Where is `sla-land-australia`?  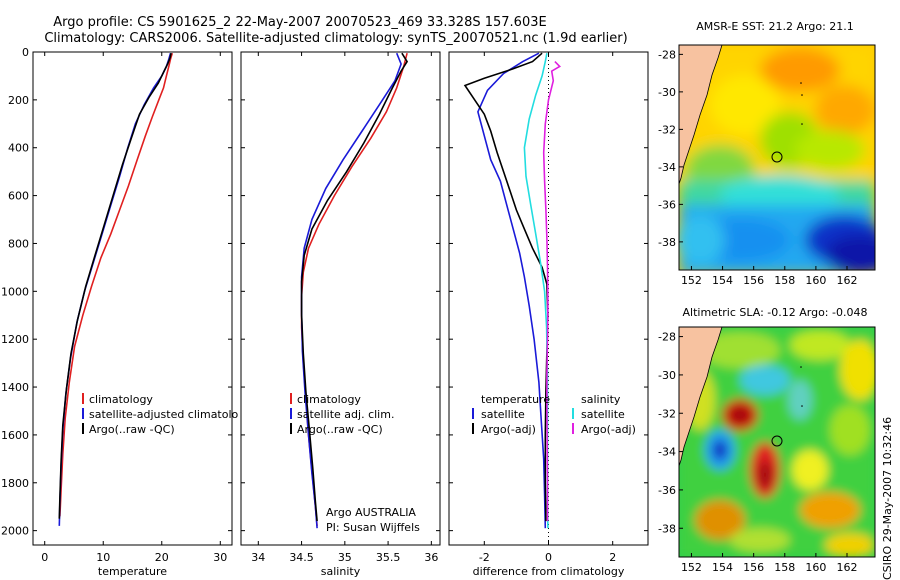 sla-land-australia is located at coordinates (701, 397).